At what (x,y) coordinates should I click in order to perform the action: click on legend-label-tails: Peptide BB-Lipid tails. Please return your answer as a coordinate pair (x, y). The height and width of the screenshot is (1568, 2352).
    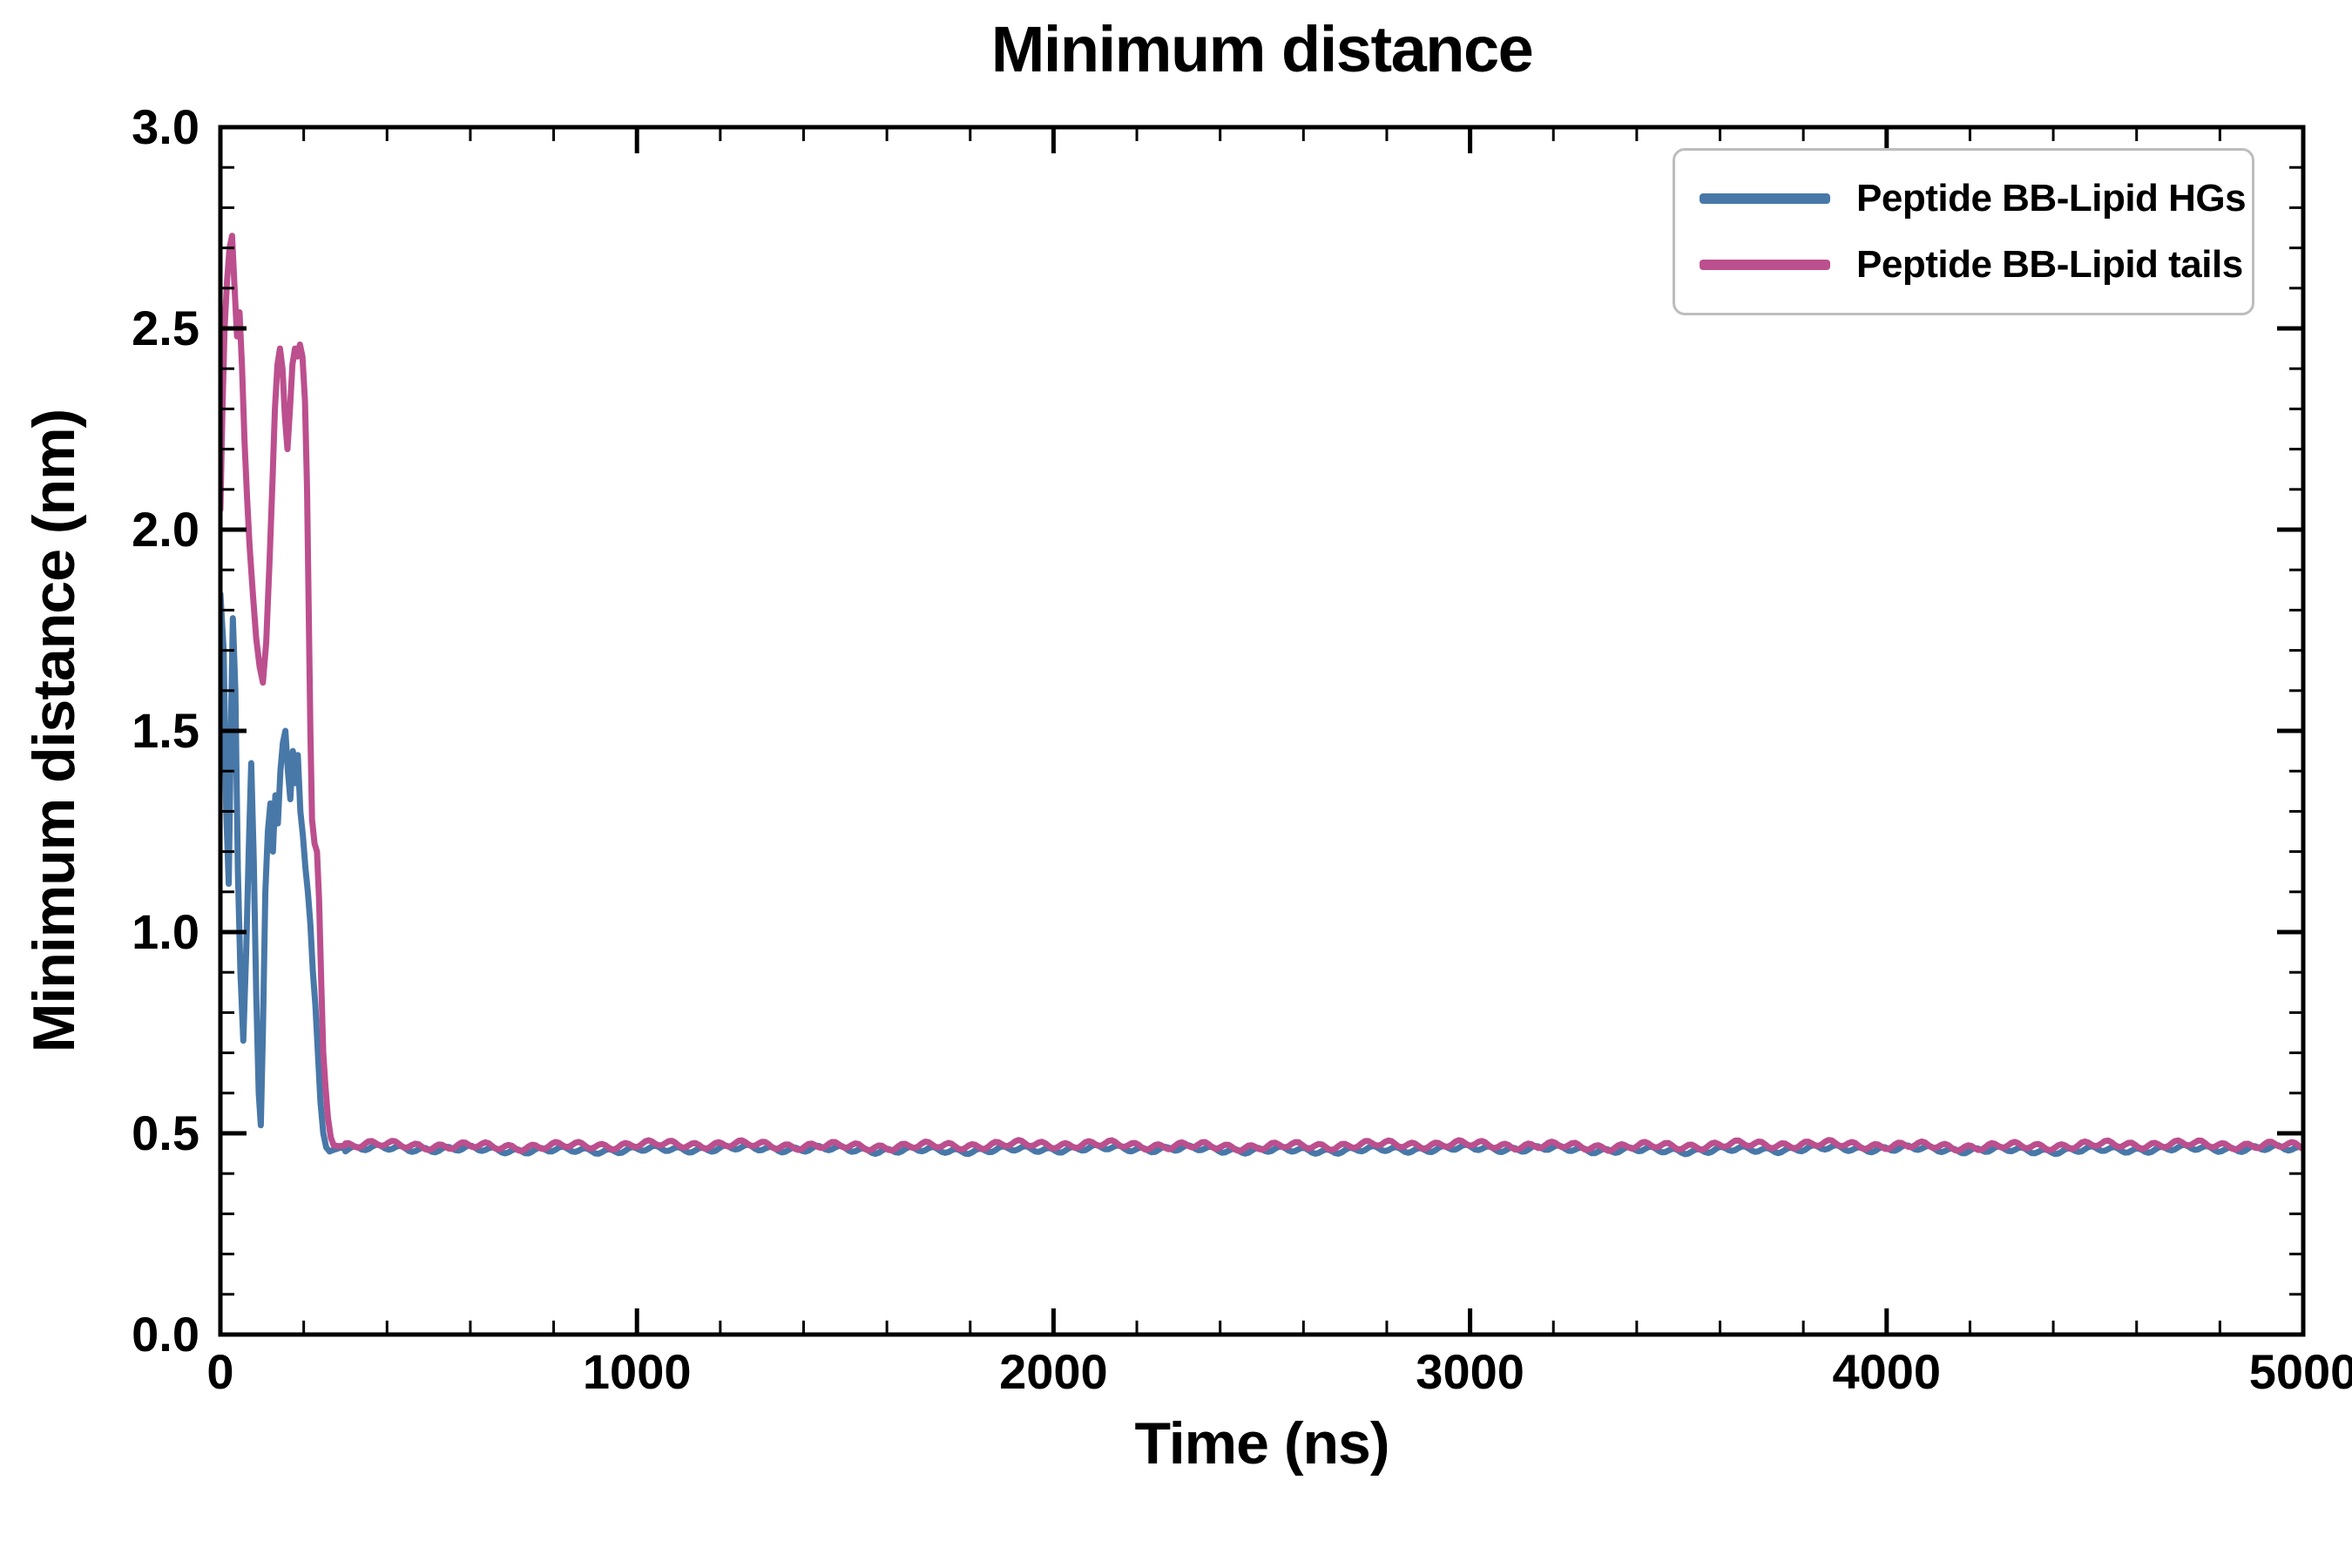
    Looking at the image, I should click on (2049, 265).